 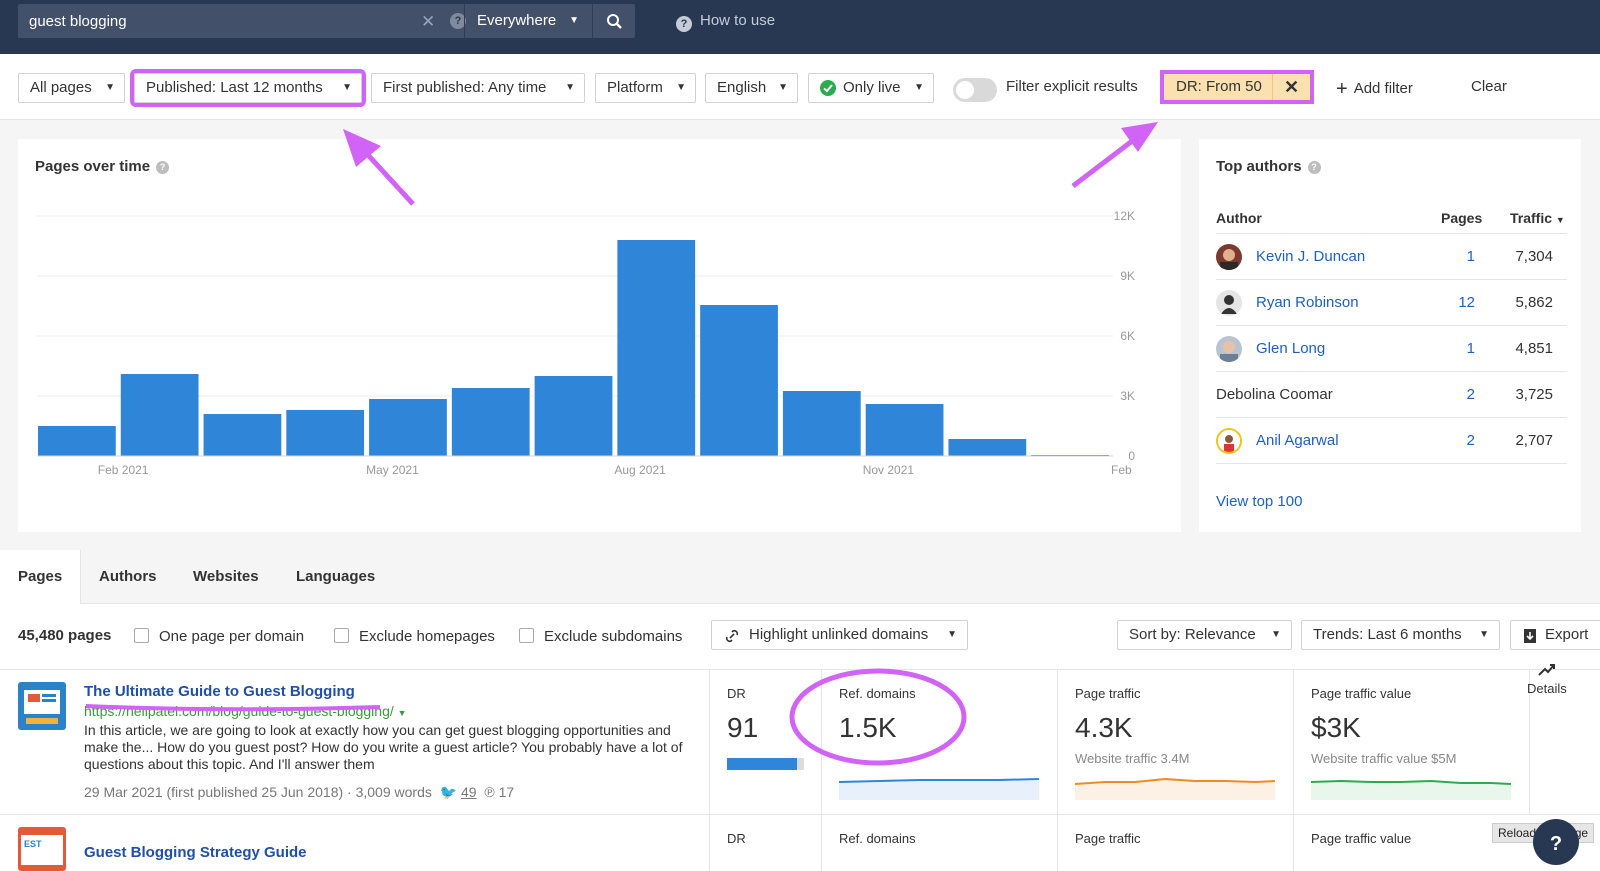 I want to click on dr-label: DR, so click(x=736, y=838).